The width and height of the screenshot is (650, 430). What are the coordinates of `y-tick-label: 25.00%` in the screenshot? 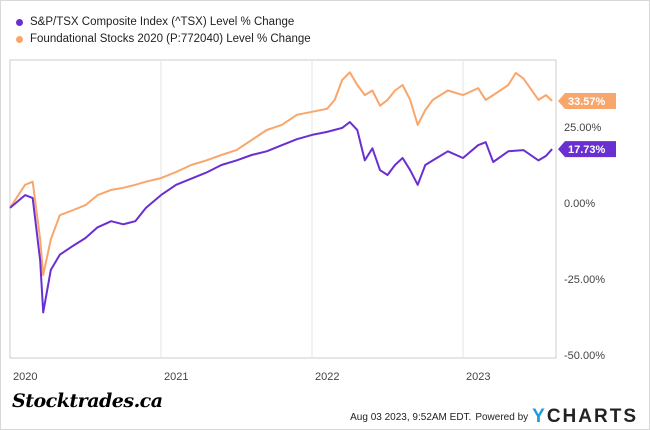 It's located at (583, 128).